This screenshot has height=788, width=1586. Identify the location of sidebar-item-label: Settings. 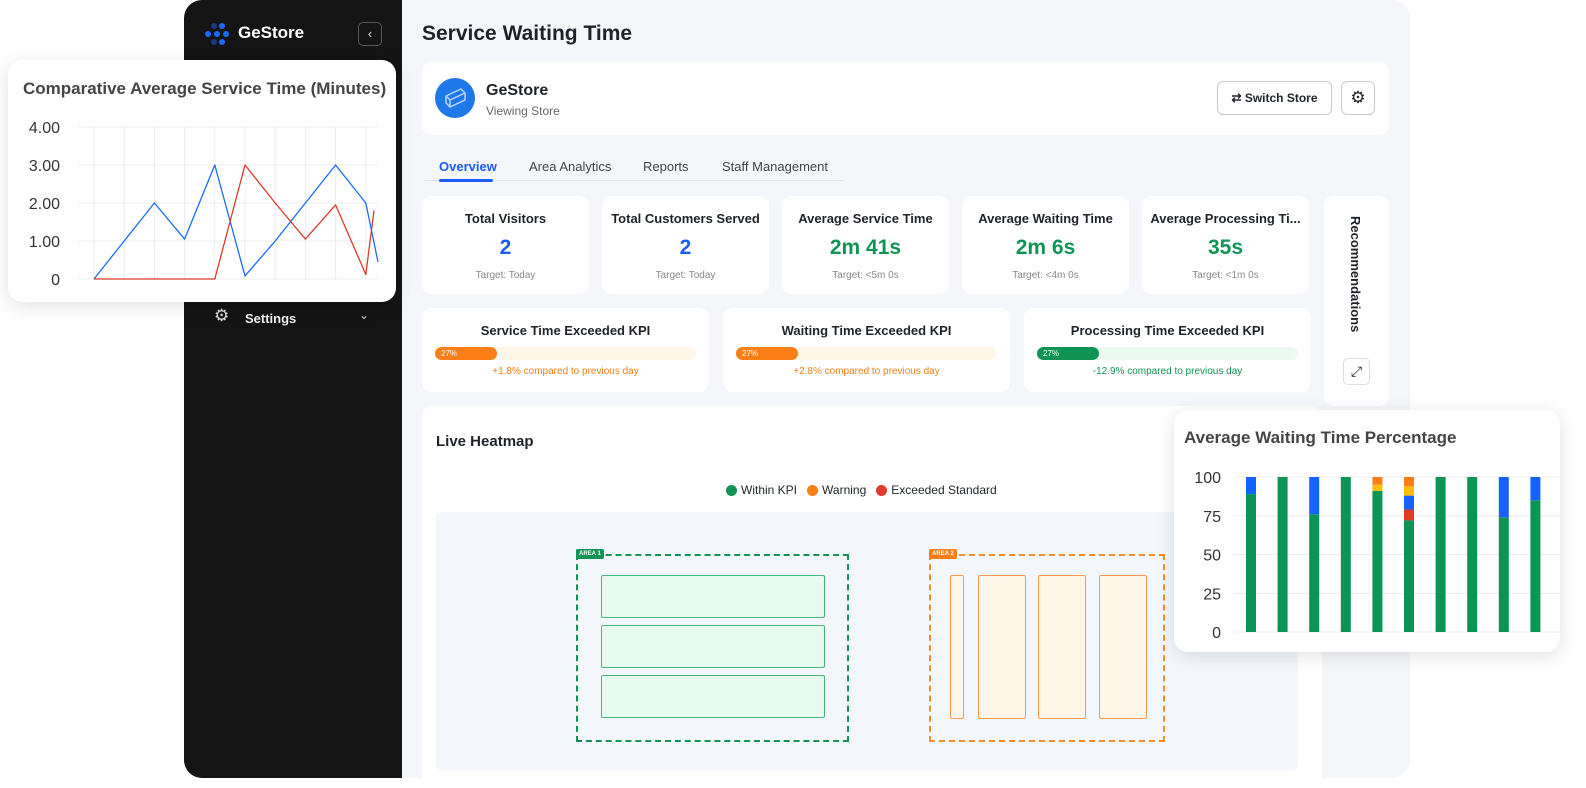
(271, 318).